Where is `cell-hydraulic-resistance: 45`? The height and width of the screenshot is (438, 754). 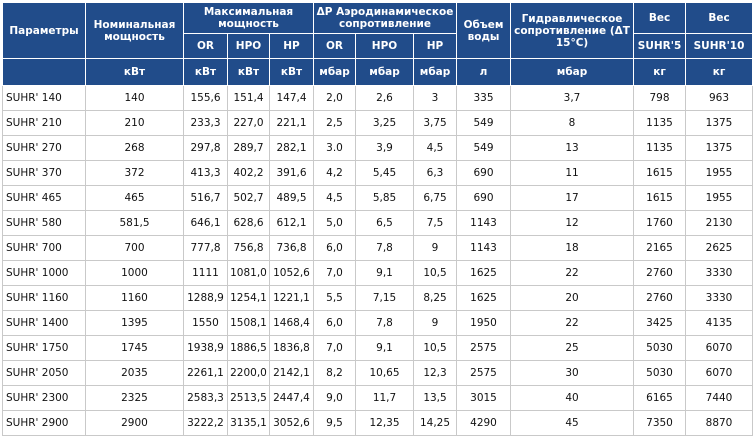 cell-hydraulic-resistance: 45 is located at coordinates (572, 423).